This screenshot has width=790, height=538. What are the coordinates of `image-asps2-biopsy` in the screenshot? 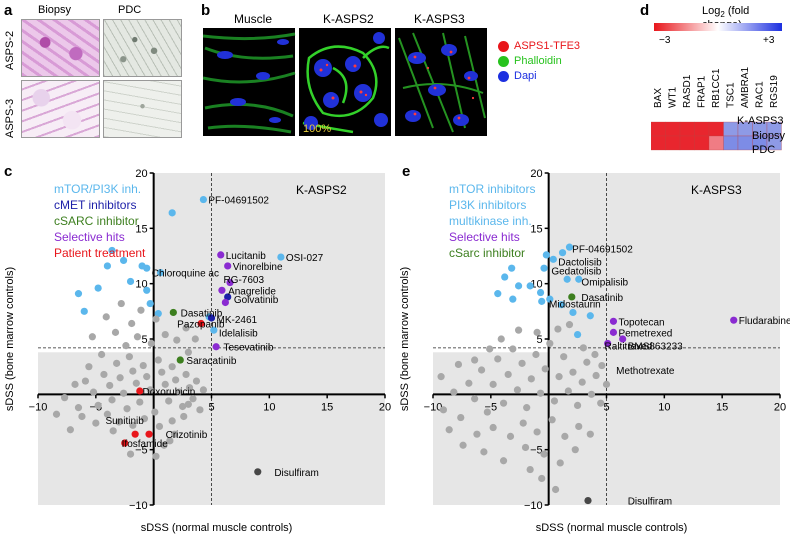 It's located at (60, 48).